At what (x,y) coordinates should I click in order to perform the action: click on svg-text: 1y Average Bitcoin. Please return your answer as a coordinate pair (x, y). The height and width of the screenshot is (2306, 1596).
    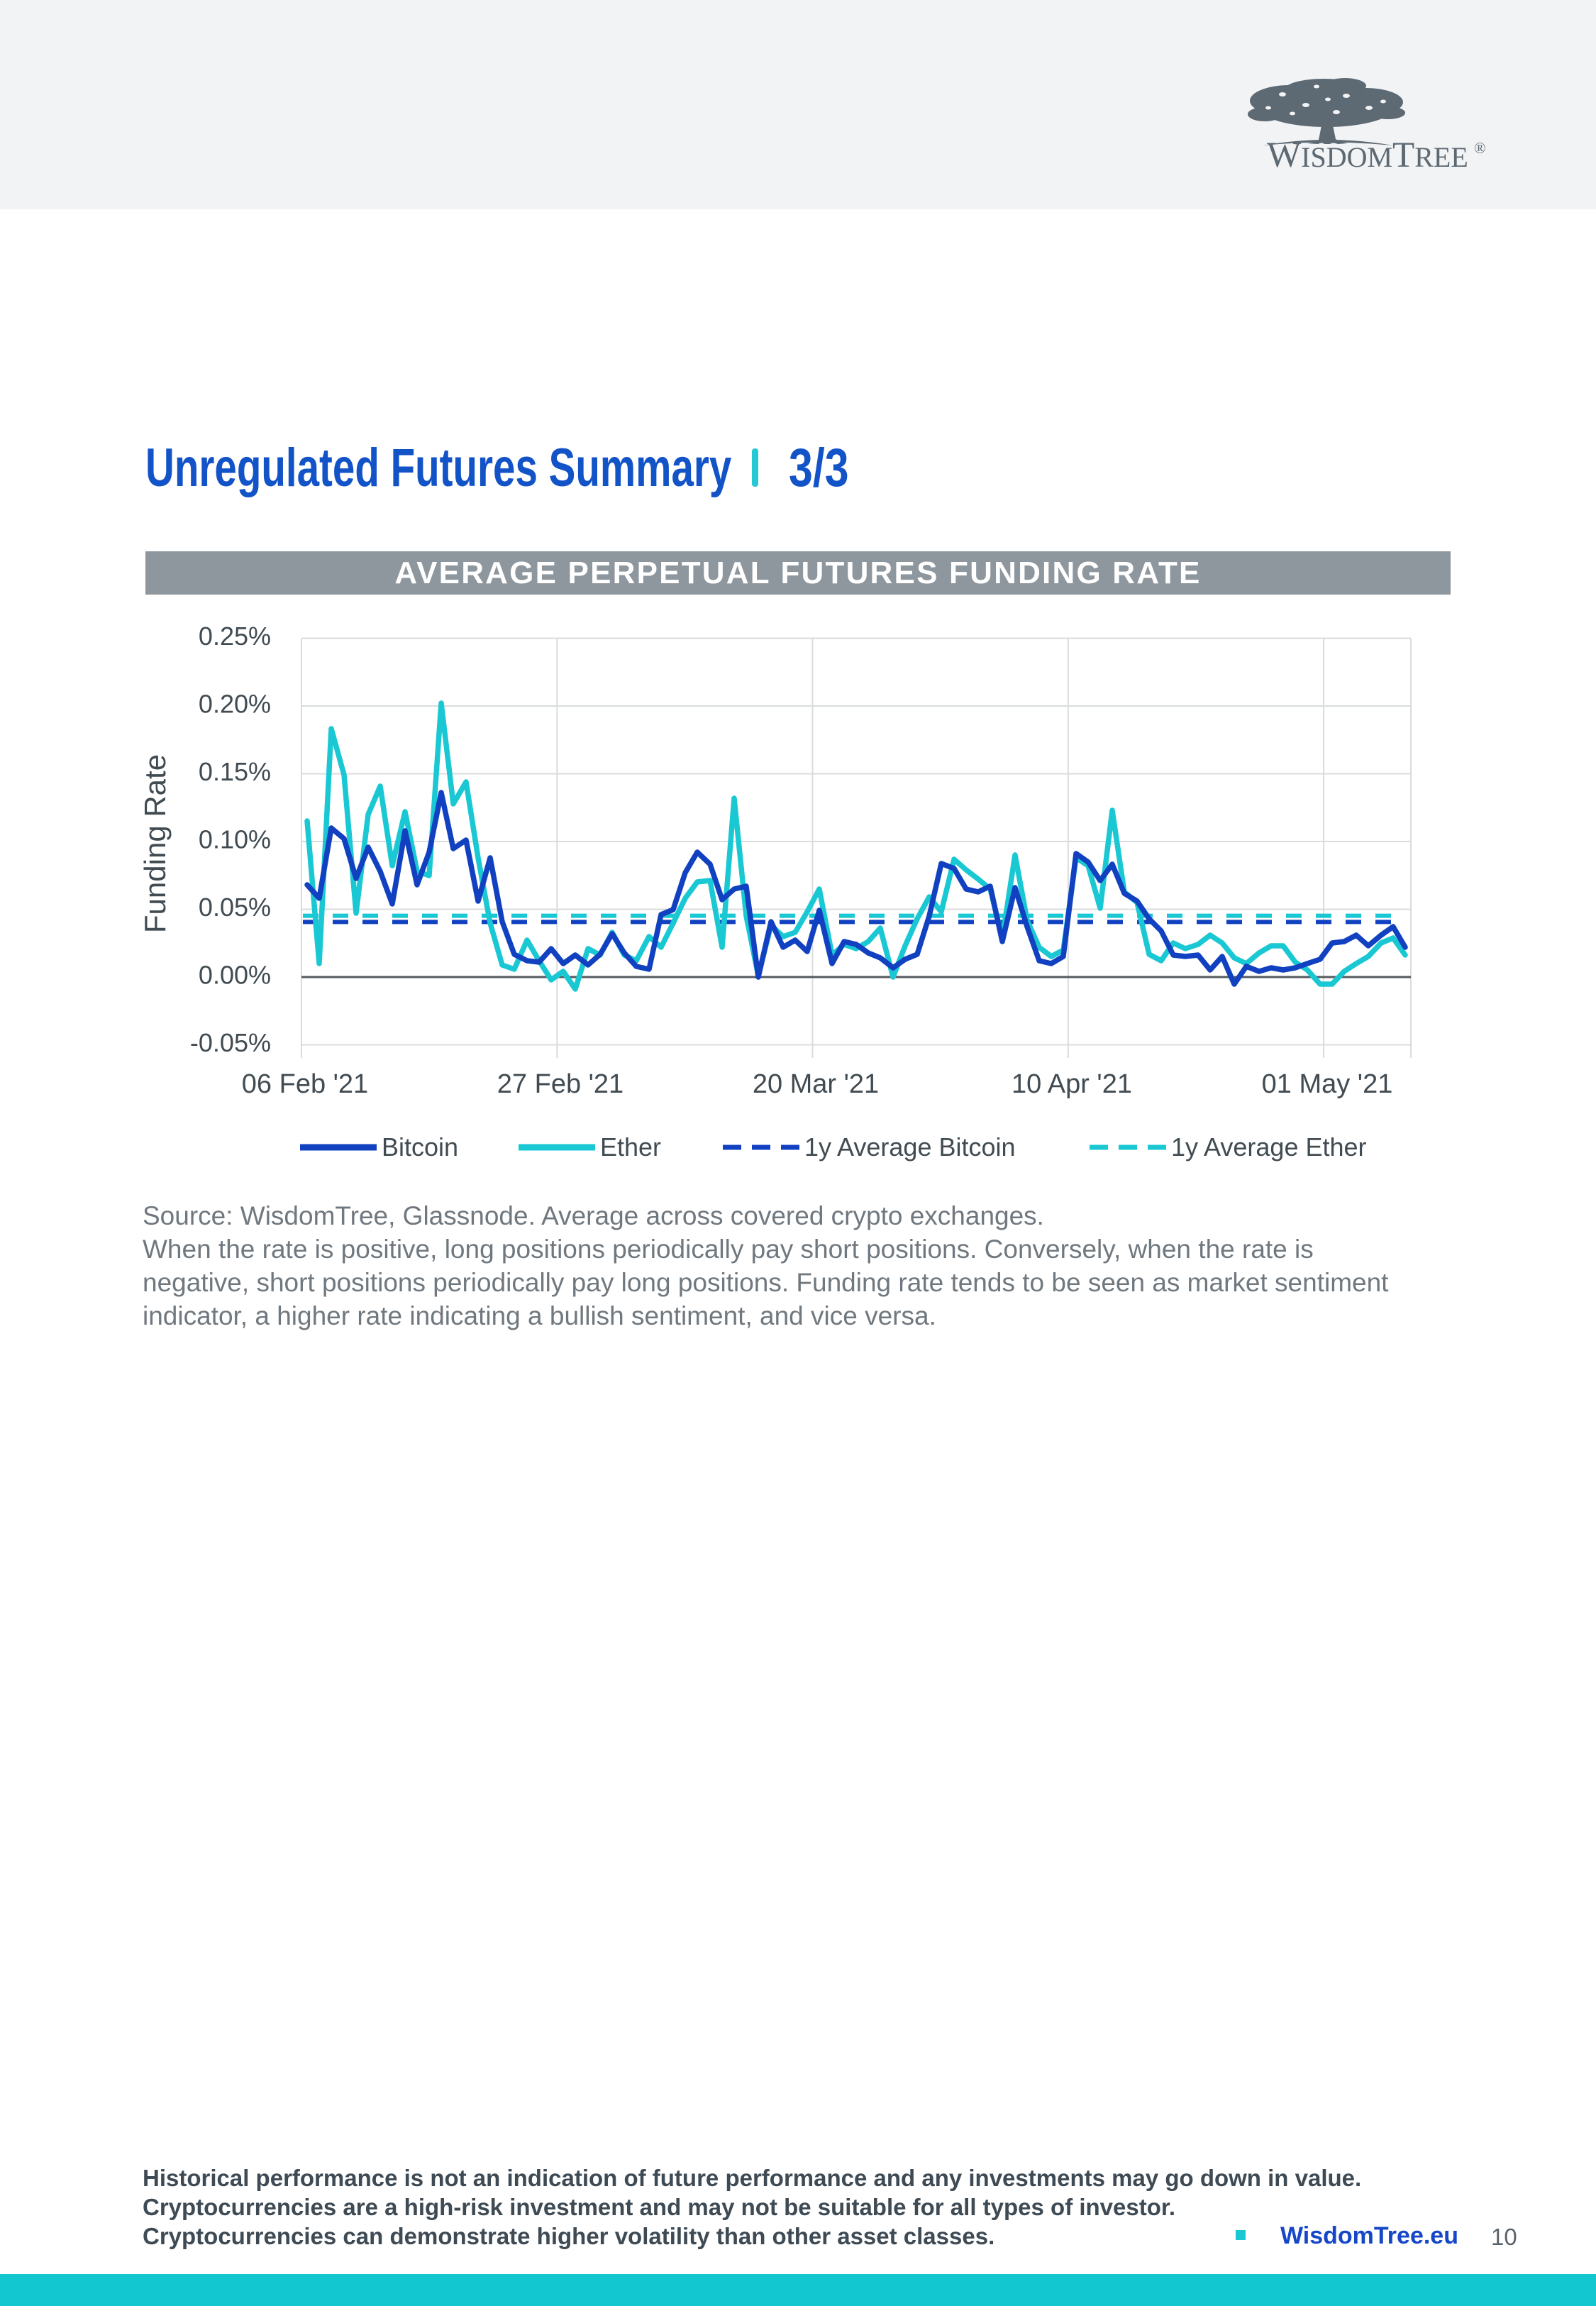
    Looking at the image, I should click on (910, 1147).